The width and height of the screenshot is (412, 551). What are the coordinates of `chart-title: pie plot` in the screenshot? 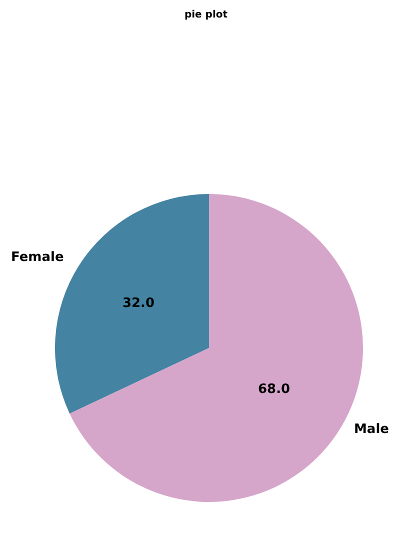 It's located at (206, 15).